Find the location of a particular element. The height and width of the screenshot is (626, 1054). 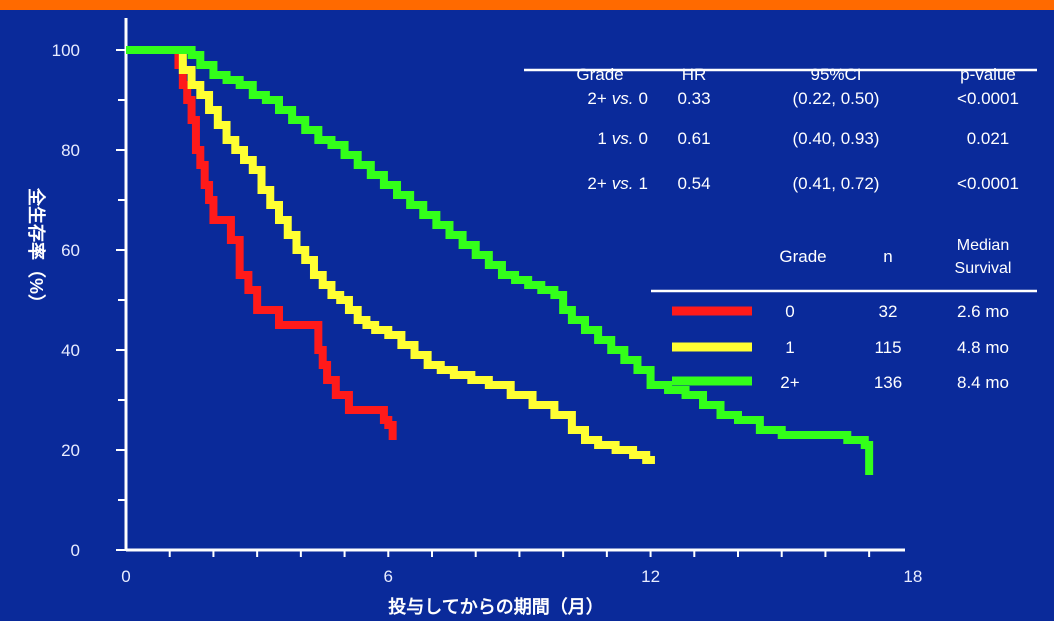

x-tick-label: 12 is located at coordinates (650, 576).